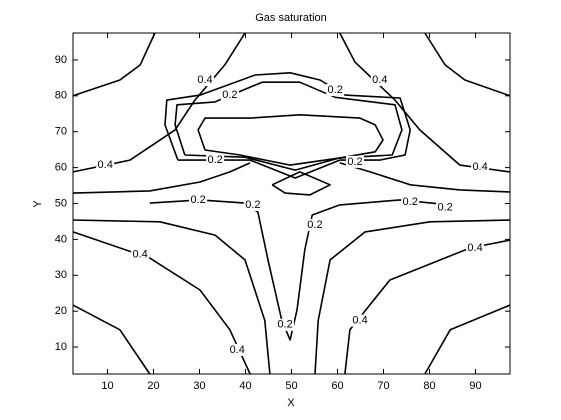 This screenshot has height=420, width=561. What do you see at coordinates (61, 60) in the screenshot?
I see `y-tick-label: 90` at bounding box center [61, 60].